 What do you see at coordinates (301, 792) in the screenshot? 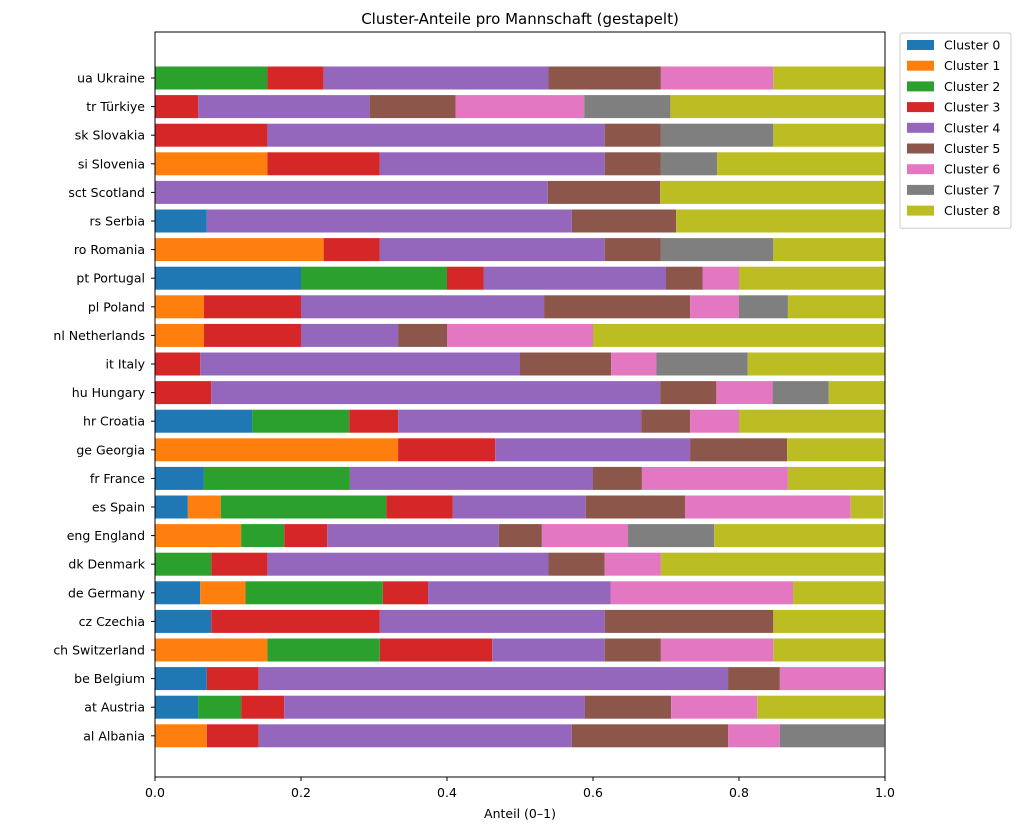
I see `x-tick-label: 0.2` at bounding box center [301, 792].